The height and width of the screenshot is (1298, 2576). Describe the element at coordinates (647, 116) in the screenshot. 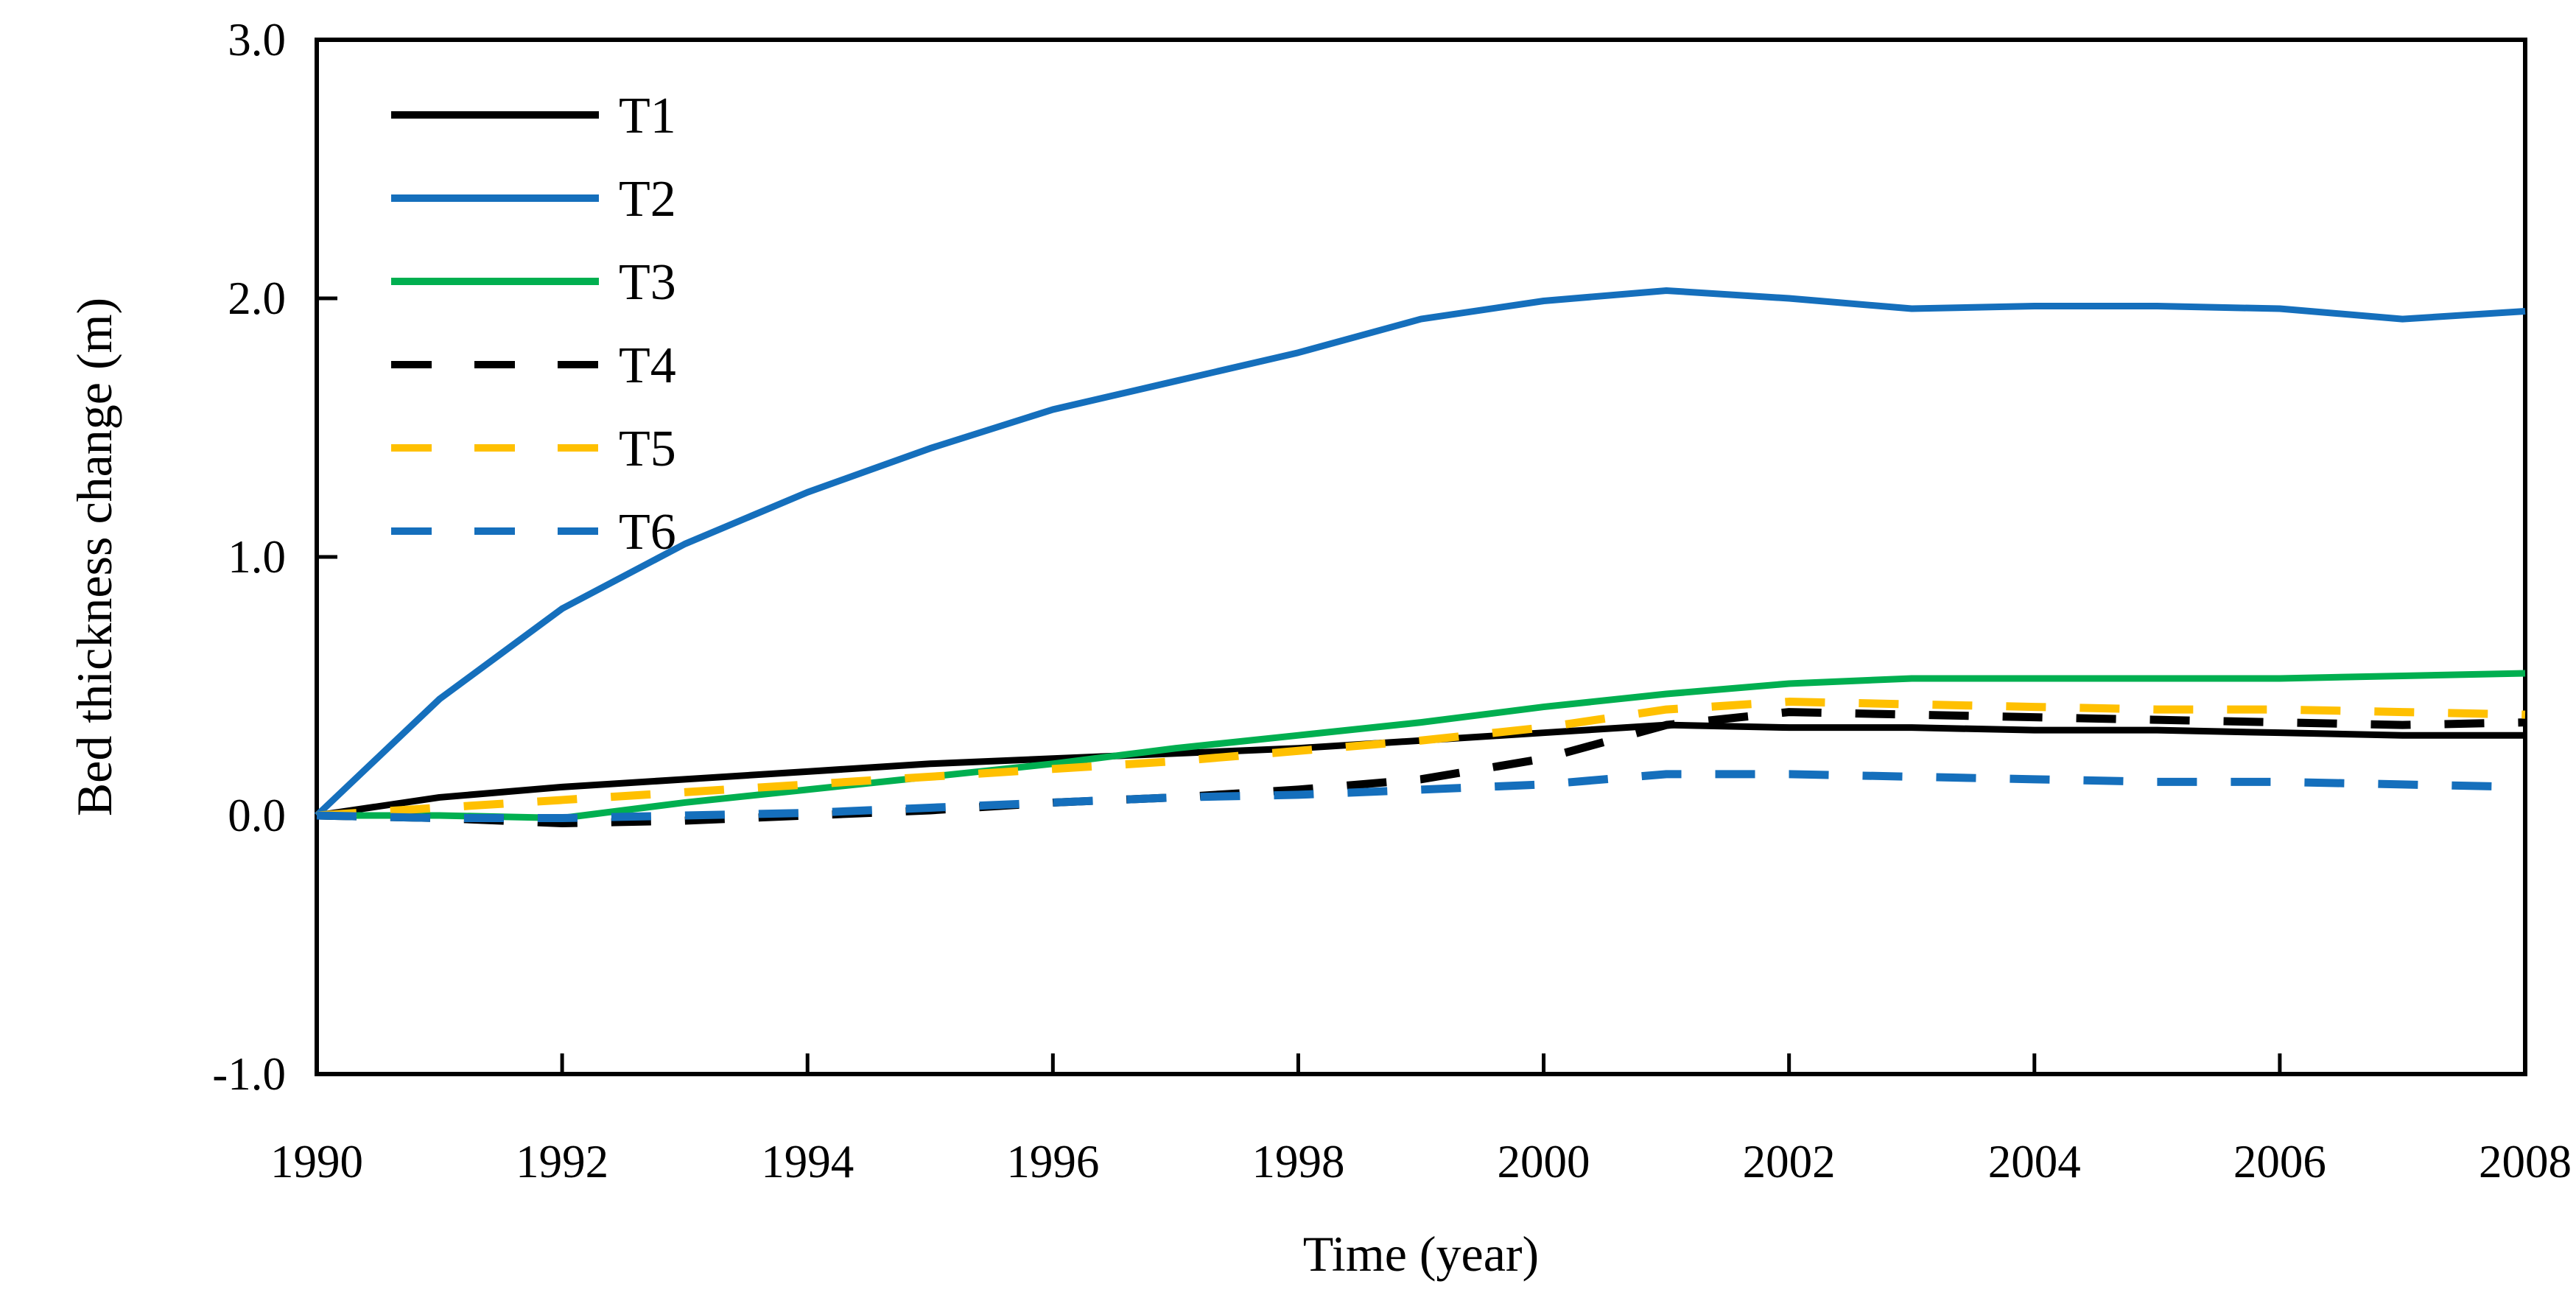

I see `legend-label-t1: T1` at that location.